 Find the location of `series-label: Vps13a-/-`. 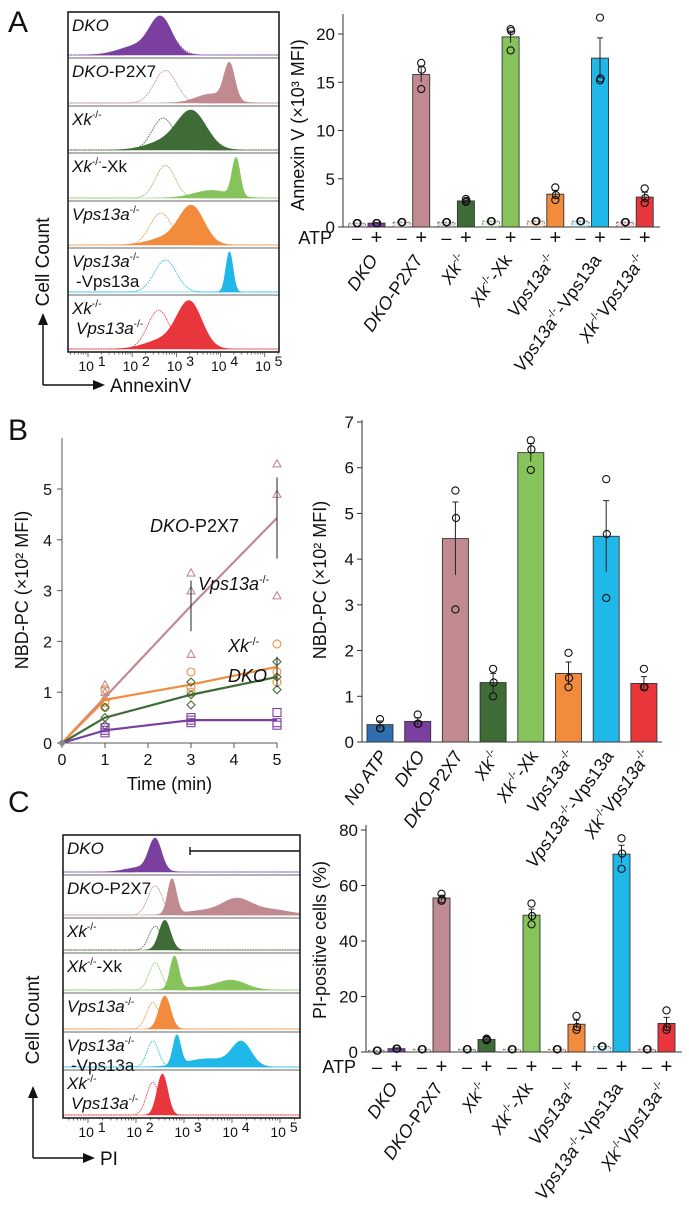

series-label: Vps13a-/- is located at coordinates (234, 584).